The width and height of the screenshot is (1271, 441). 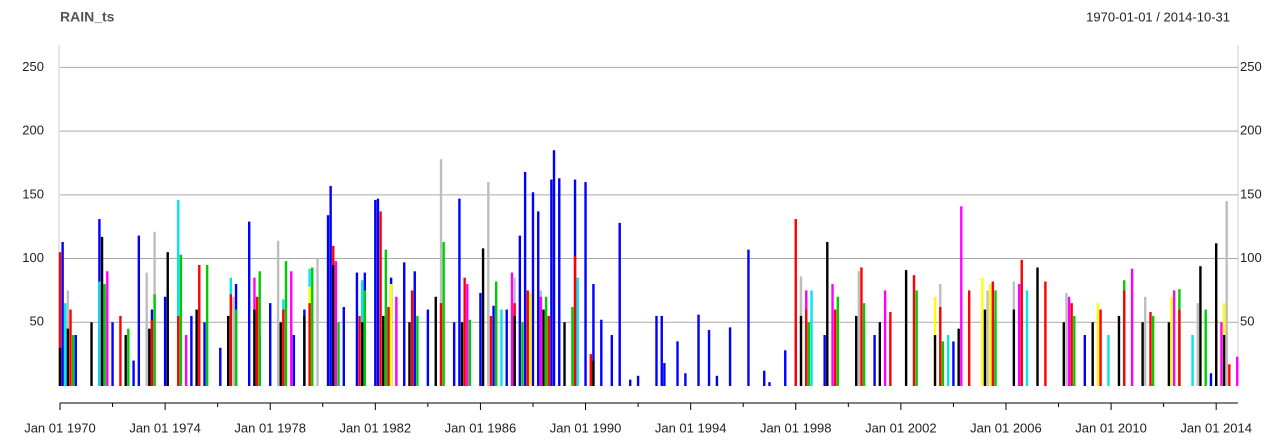 What do you see at coordinates (796, 427) in the screenshot?
I see `x-tick-label: Jan 01 1998` at bounding box center [796, 427].